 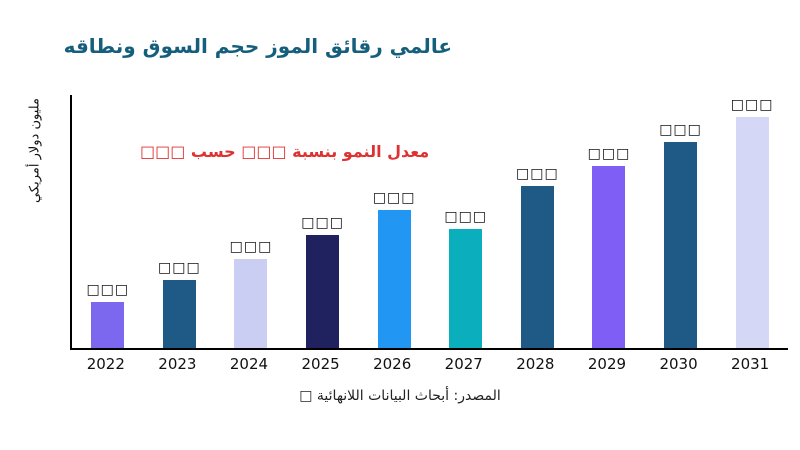 What do you see at coordinates (428, 364) in the screenshot?
I see `x-axis-ticks: 2022 2023 2024 2025 2026 2027 2028 2029 2030 2031` at bounding box center [428, 364].